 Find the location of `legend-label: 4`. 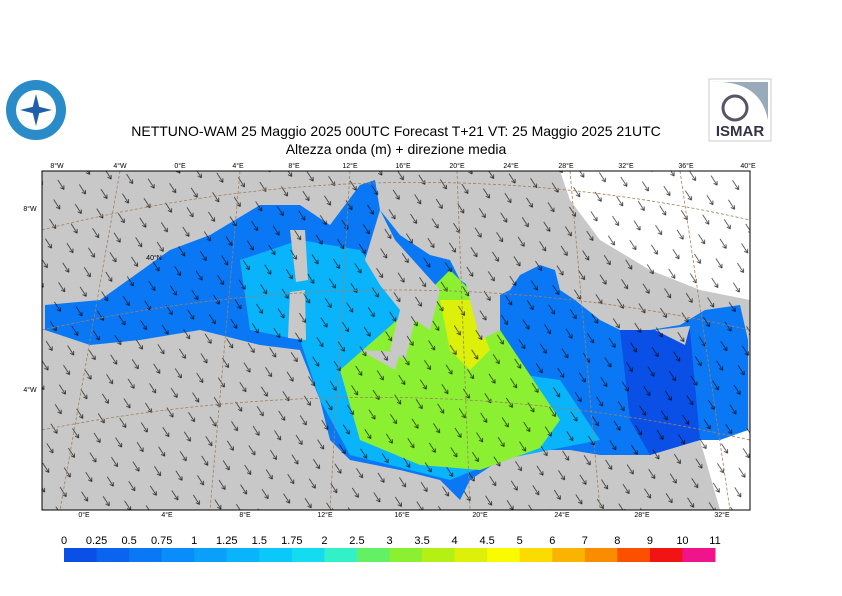

legend-label: 4 is located at coordinates (455, 541).